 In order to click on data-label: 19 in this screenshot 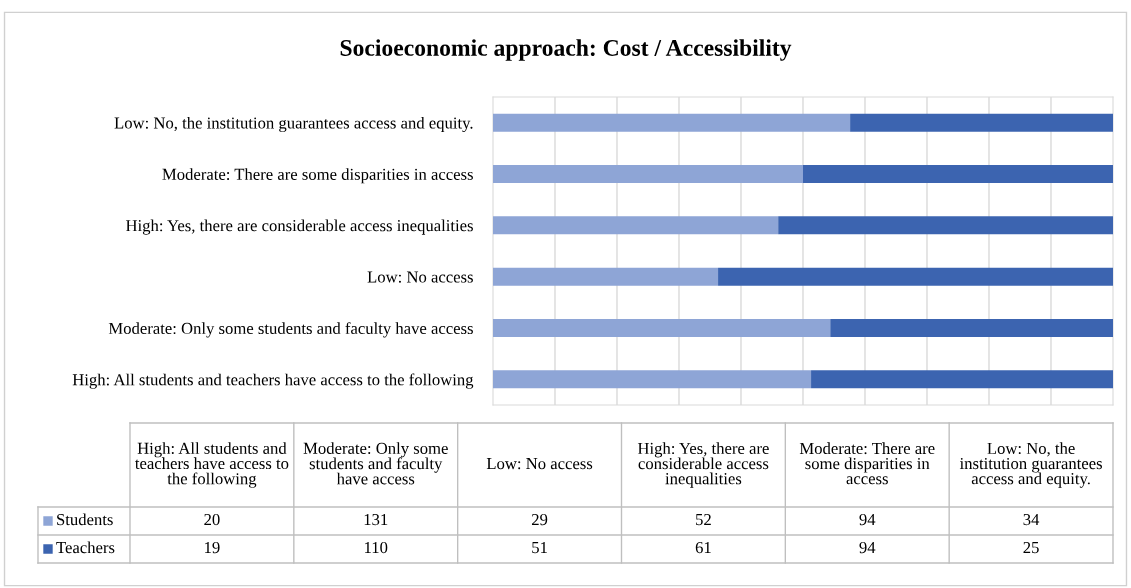, I will do `click(212, 547)`.